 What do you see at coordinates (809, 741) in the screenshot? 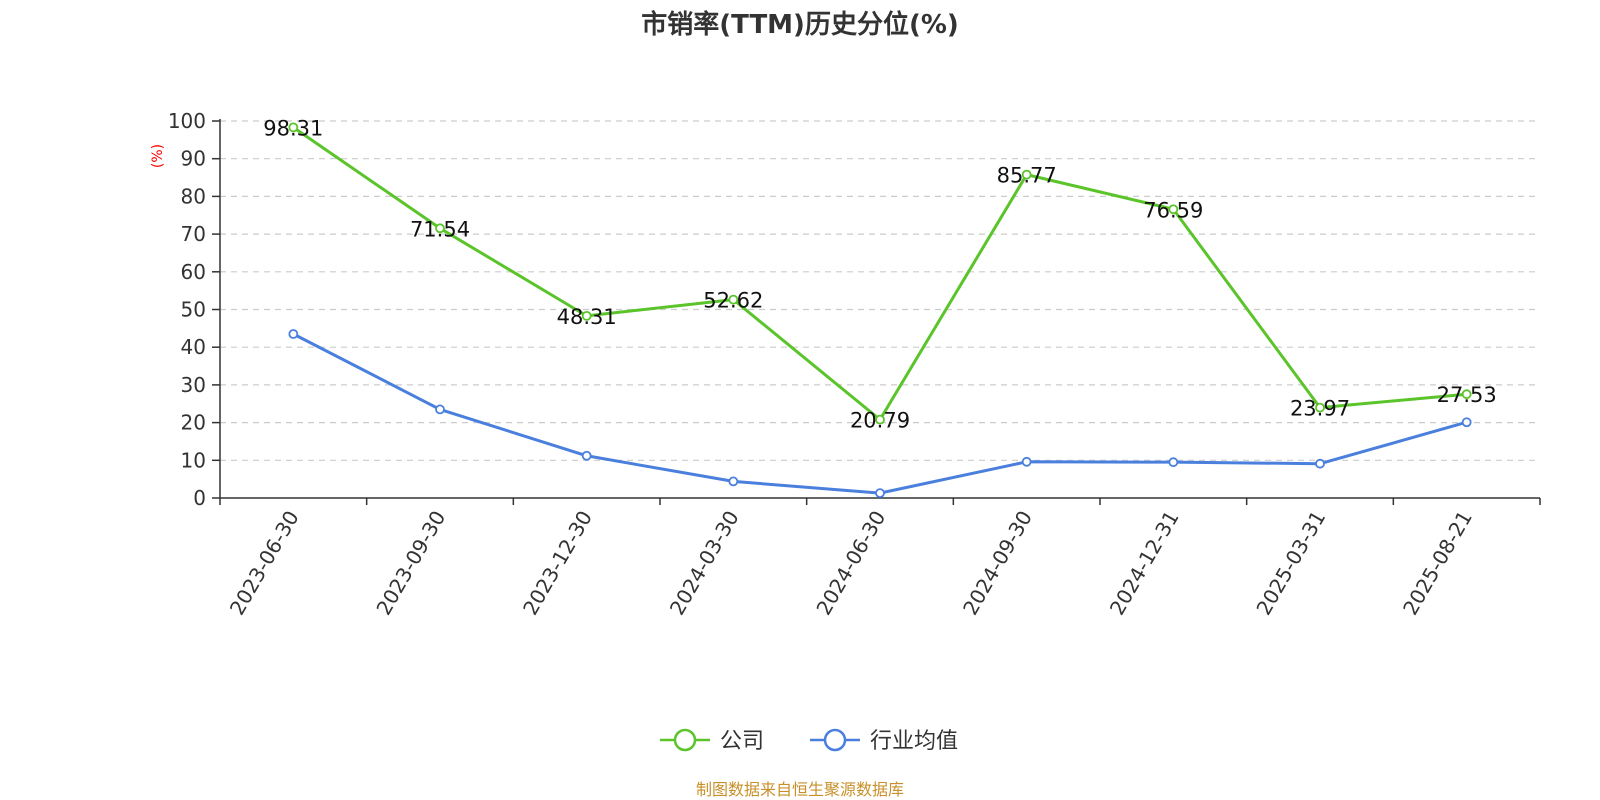
I see `legend: 公司 行业均值` at bounding box center [809, 741].